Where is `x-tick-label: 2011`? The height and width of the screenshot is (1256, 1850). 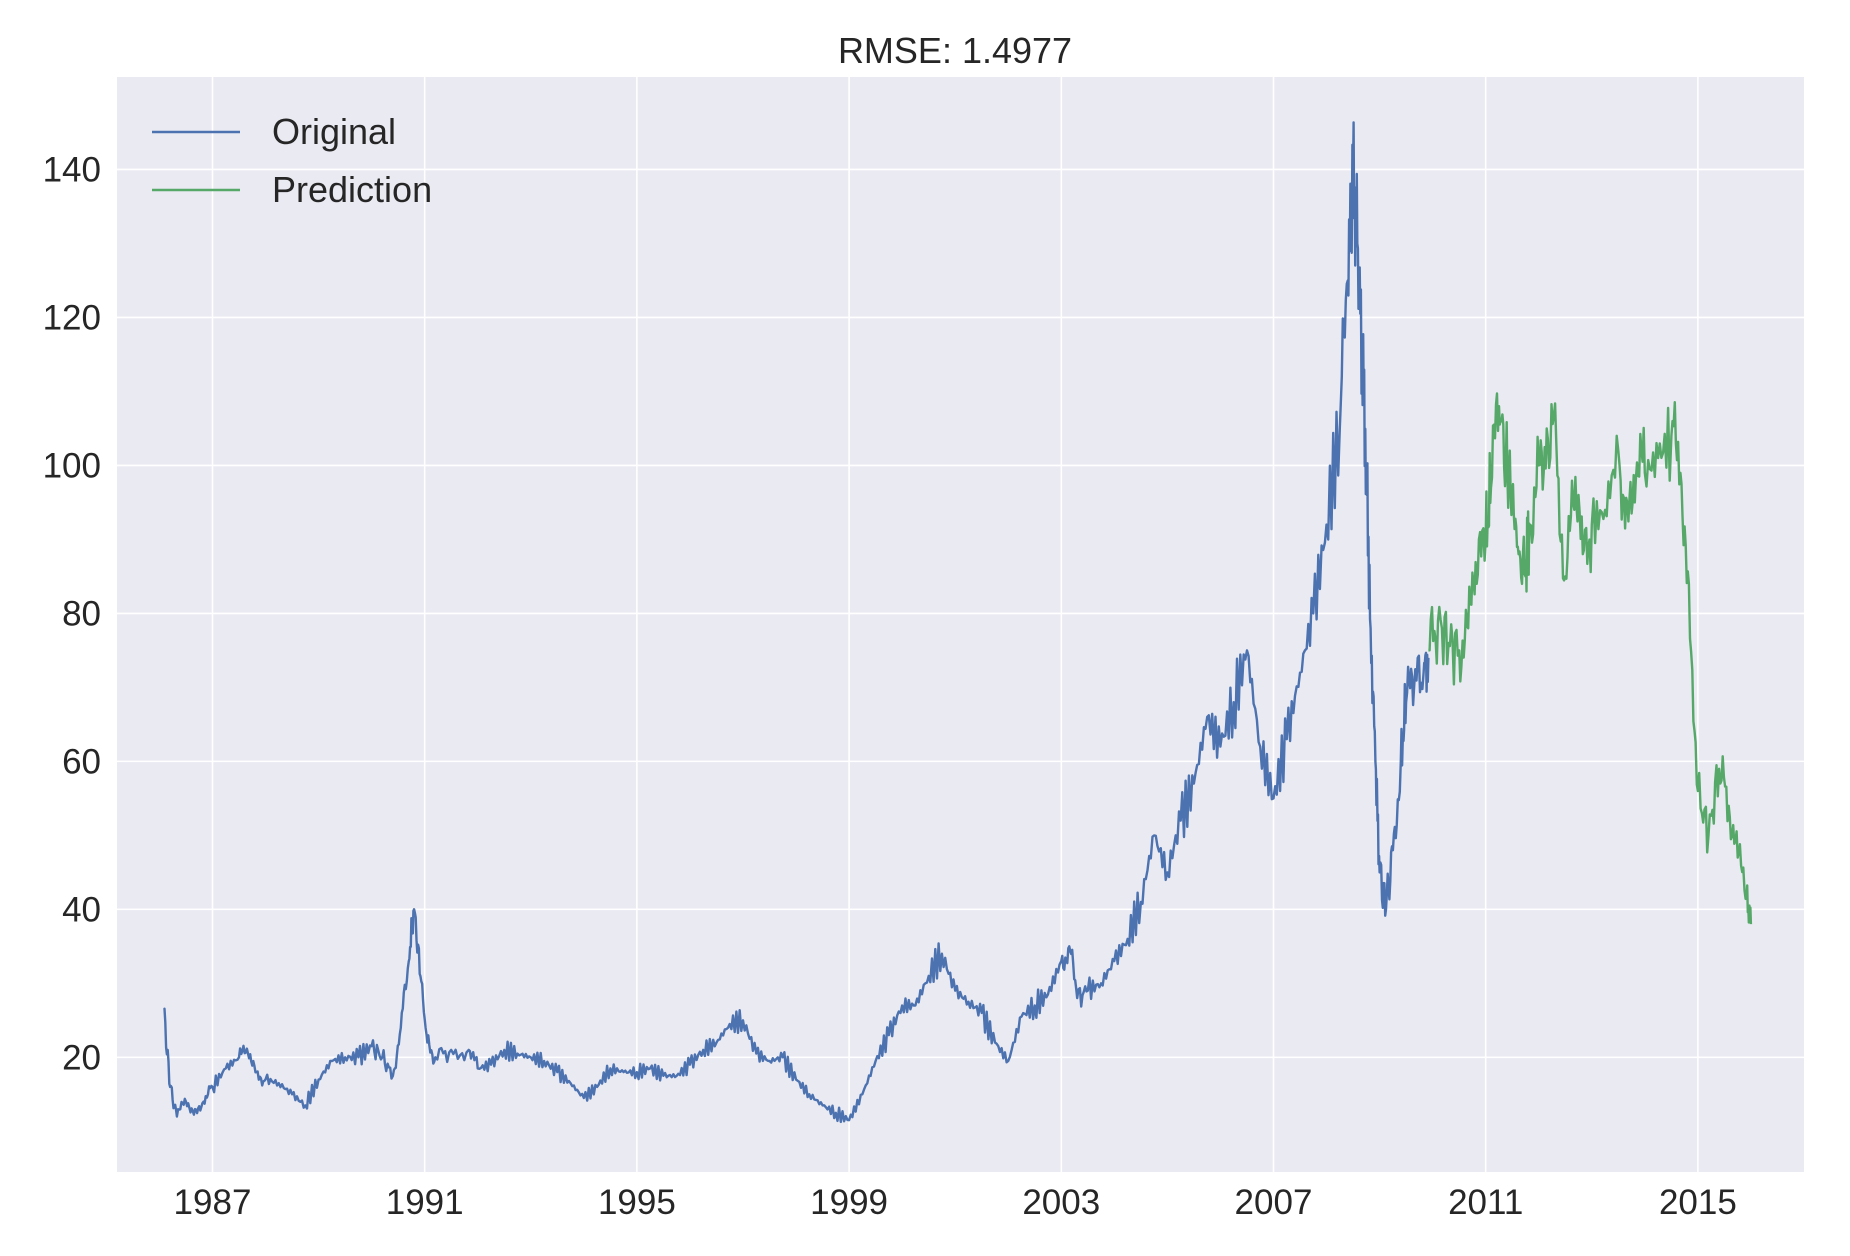
x-tick-label: 2011 is located at coordinates (1485, 1202).